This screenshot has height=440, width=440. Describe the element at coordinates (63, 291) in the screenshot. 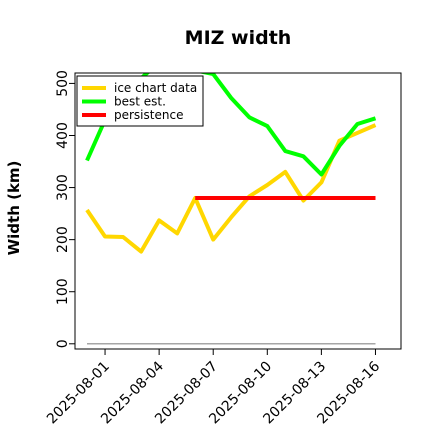

I see `y-tick-label: 100` at that location.